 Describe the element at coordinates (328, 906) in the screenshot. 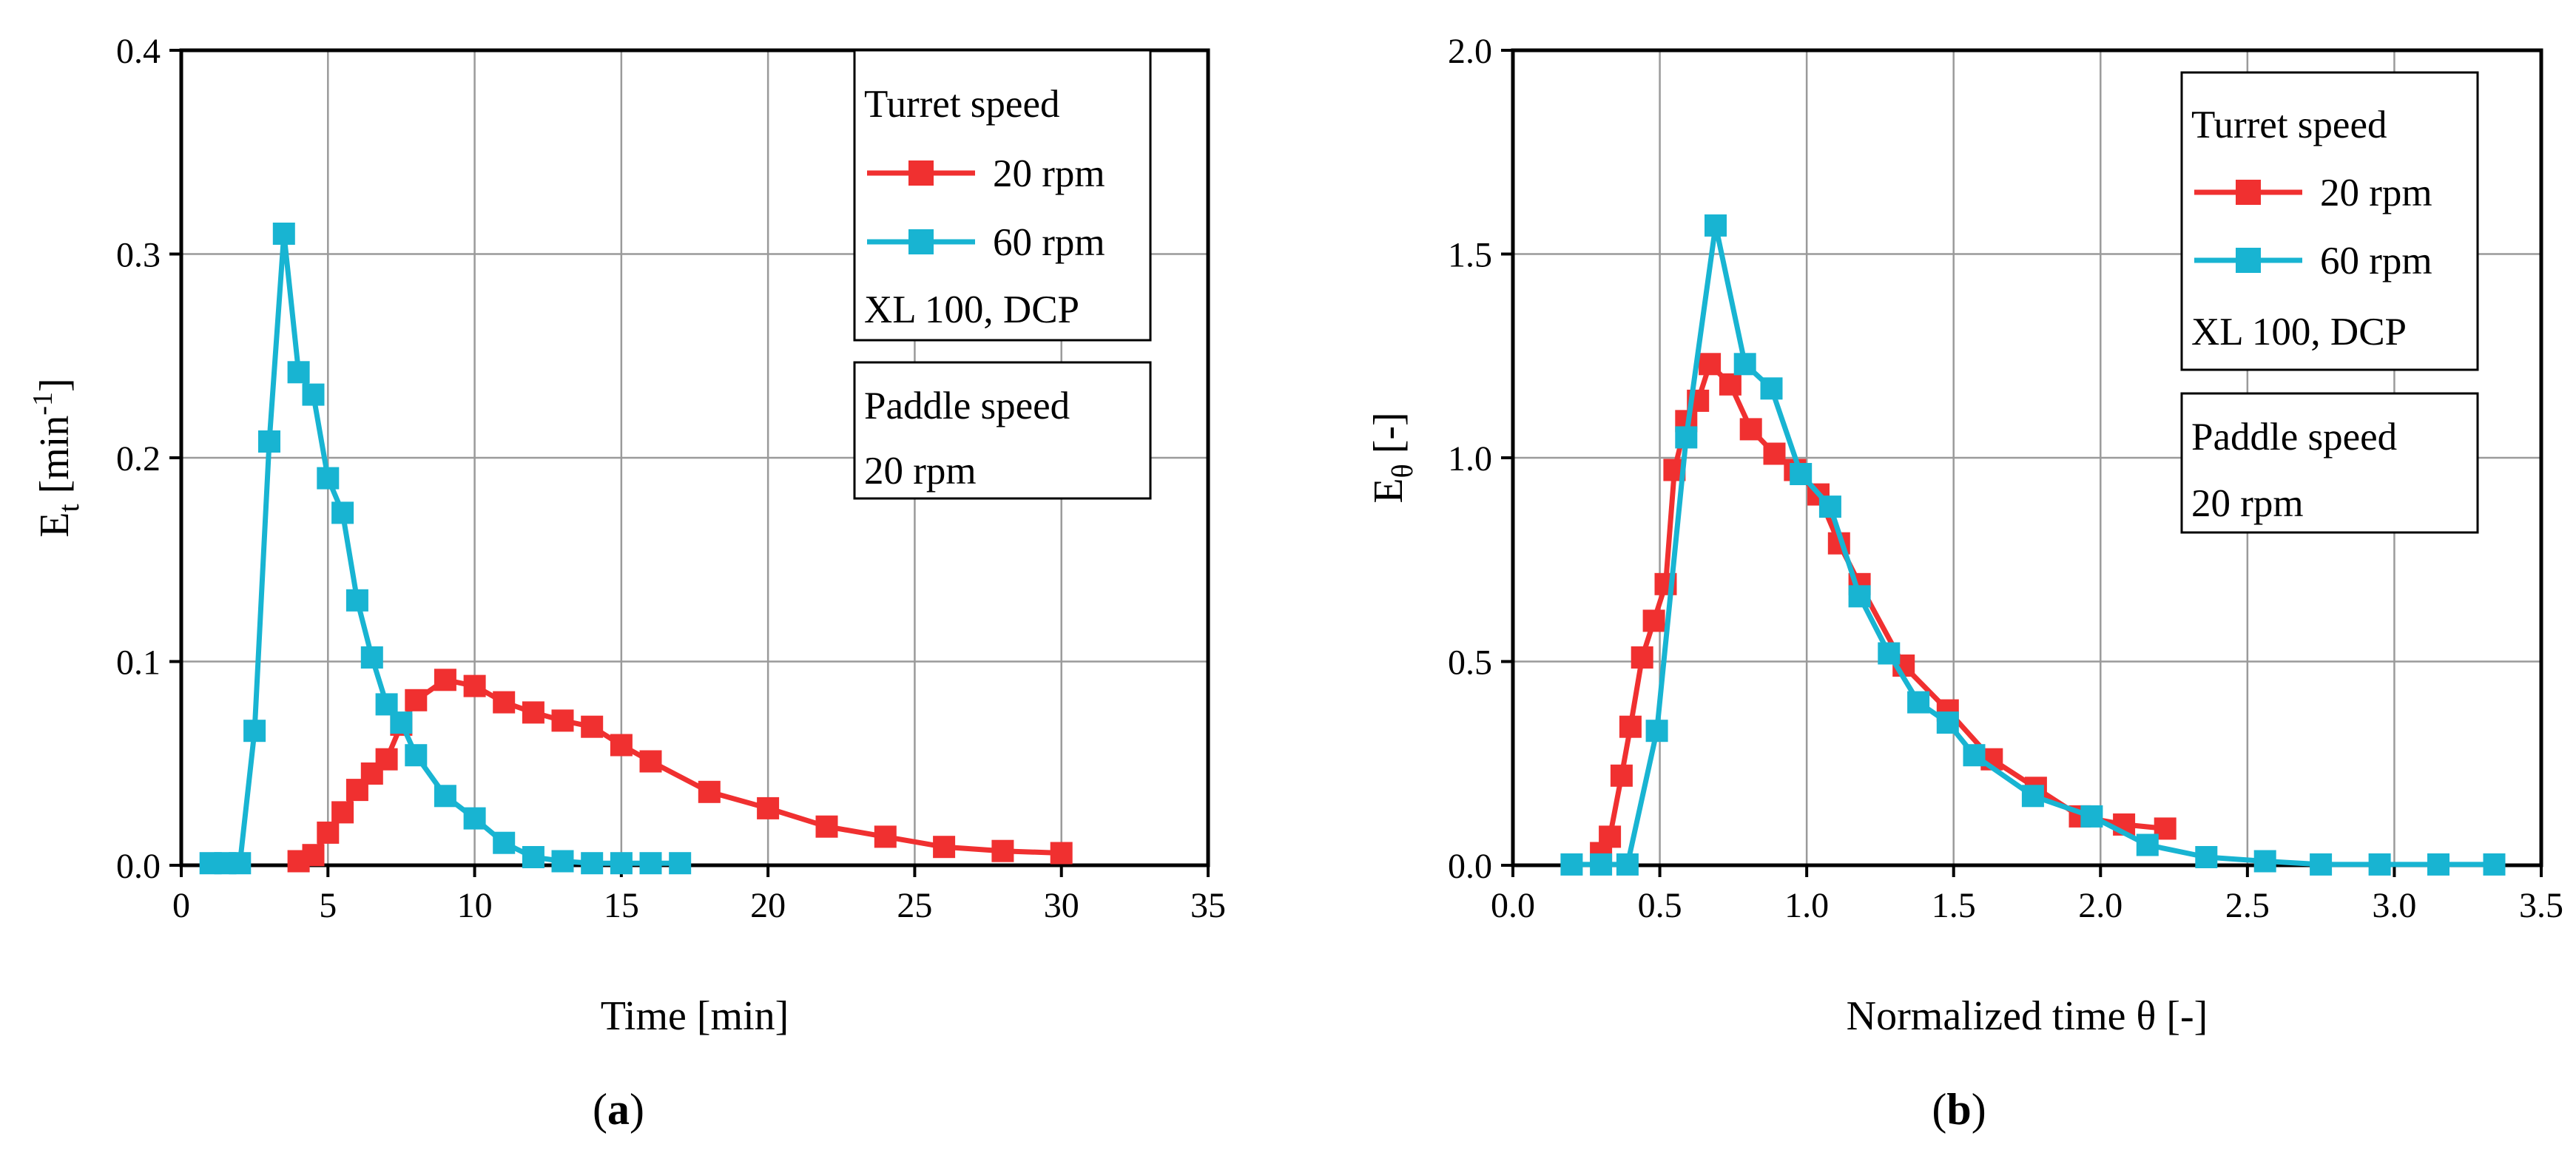

I see `x-tick-label-a-1: 5` at that location.